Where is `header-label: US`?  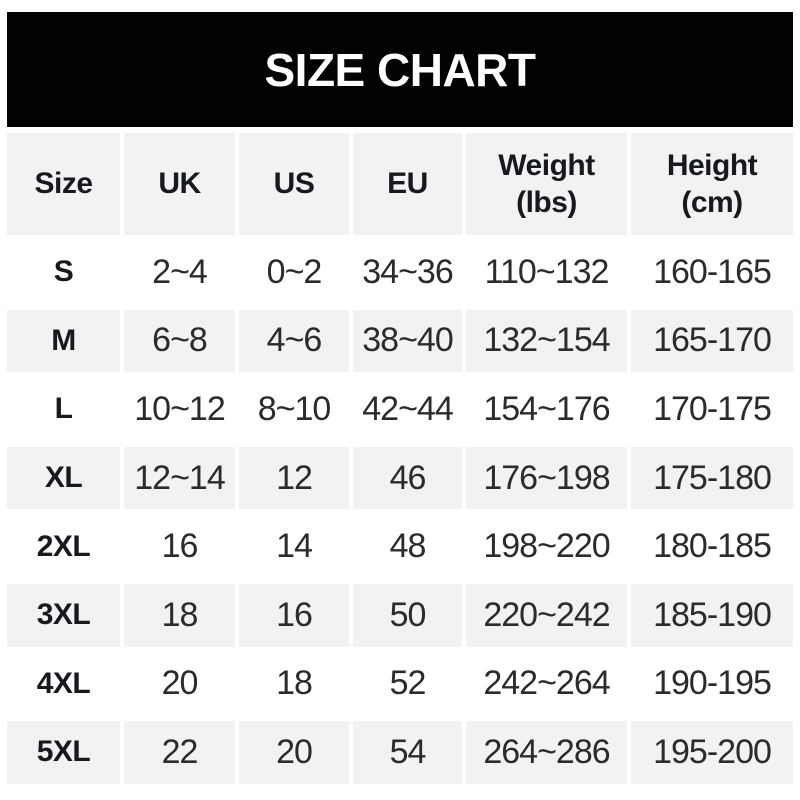 header-label: US is located at coordinates (294, 184).